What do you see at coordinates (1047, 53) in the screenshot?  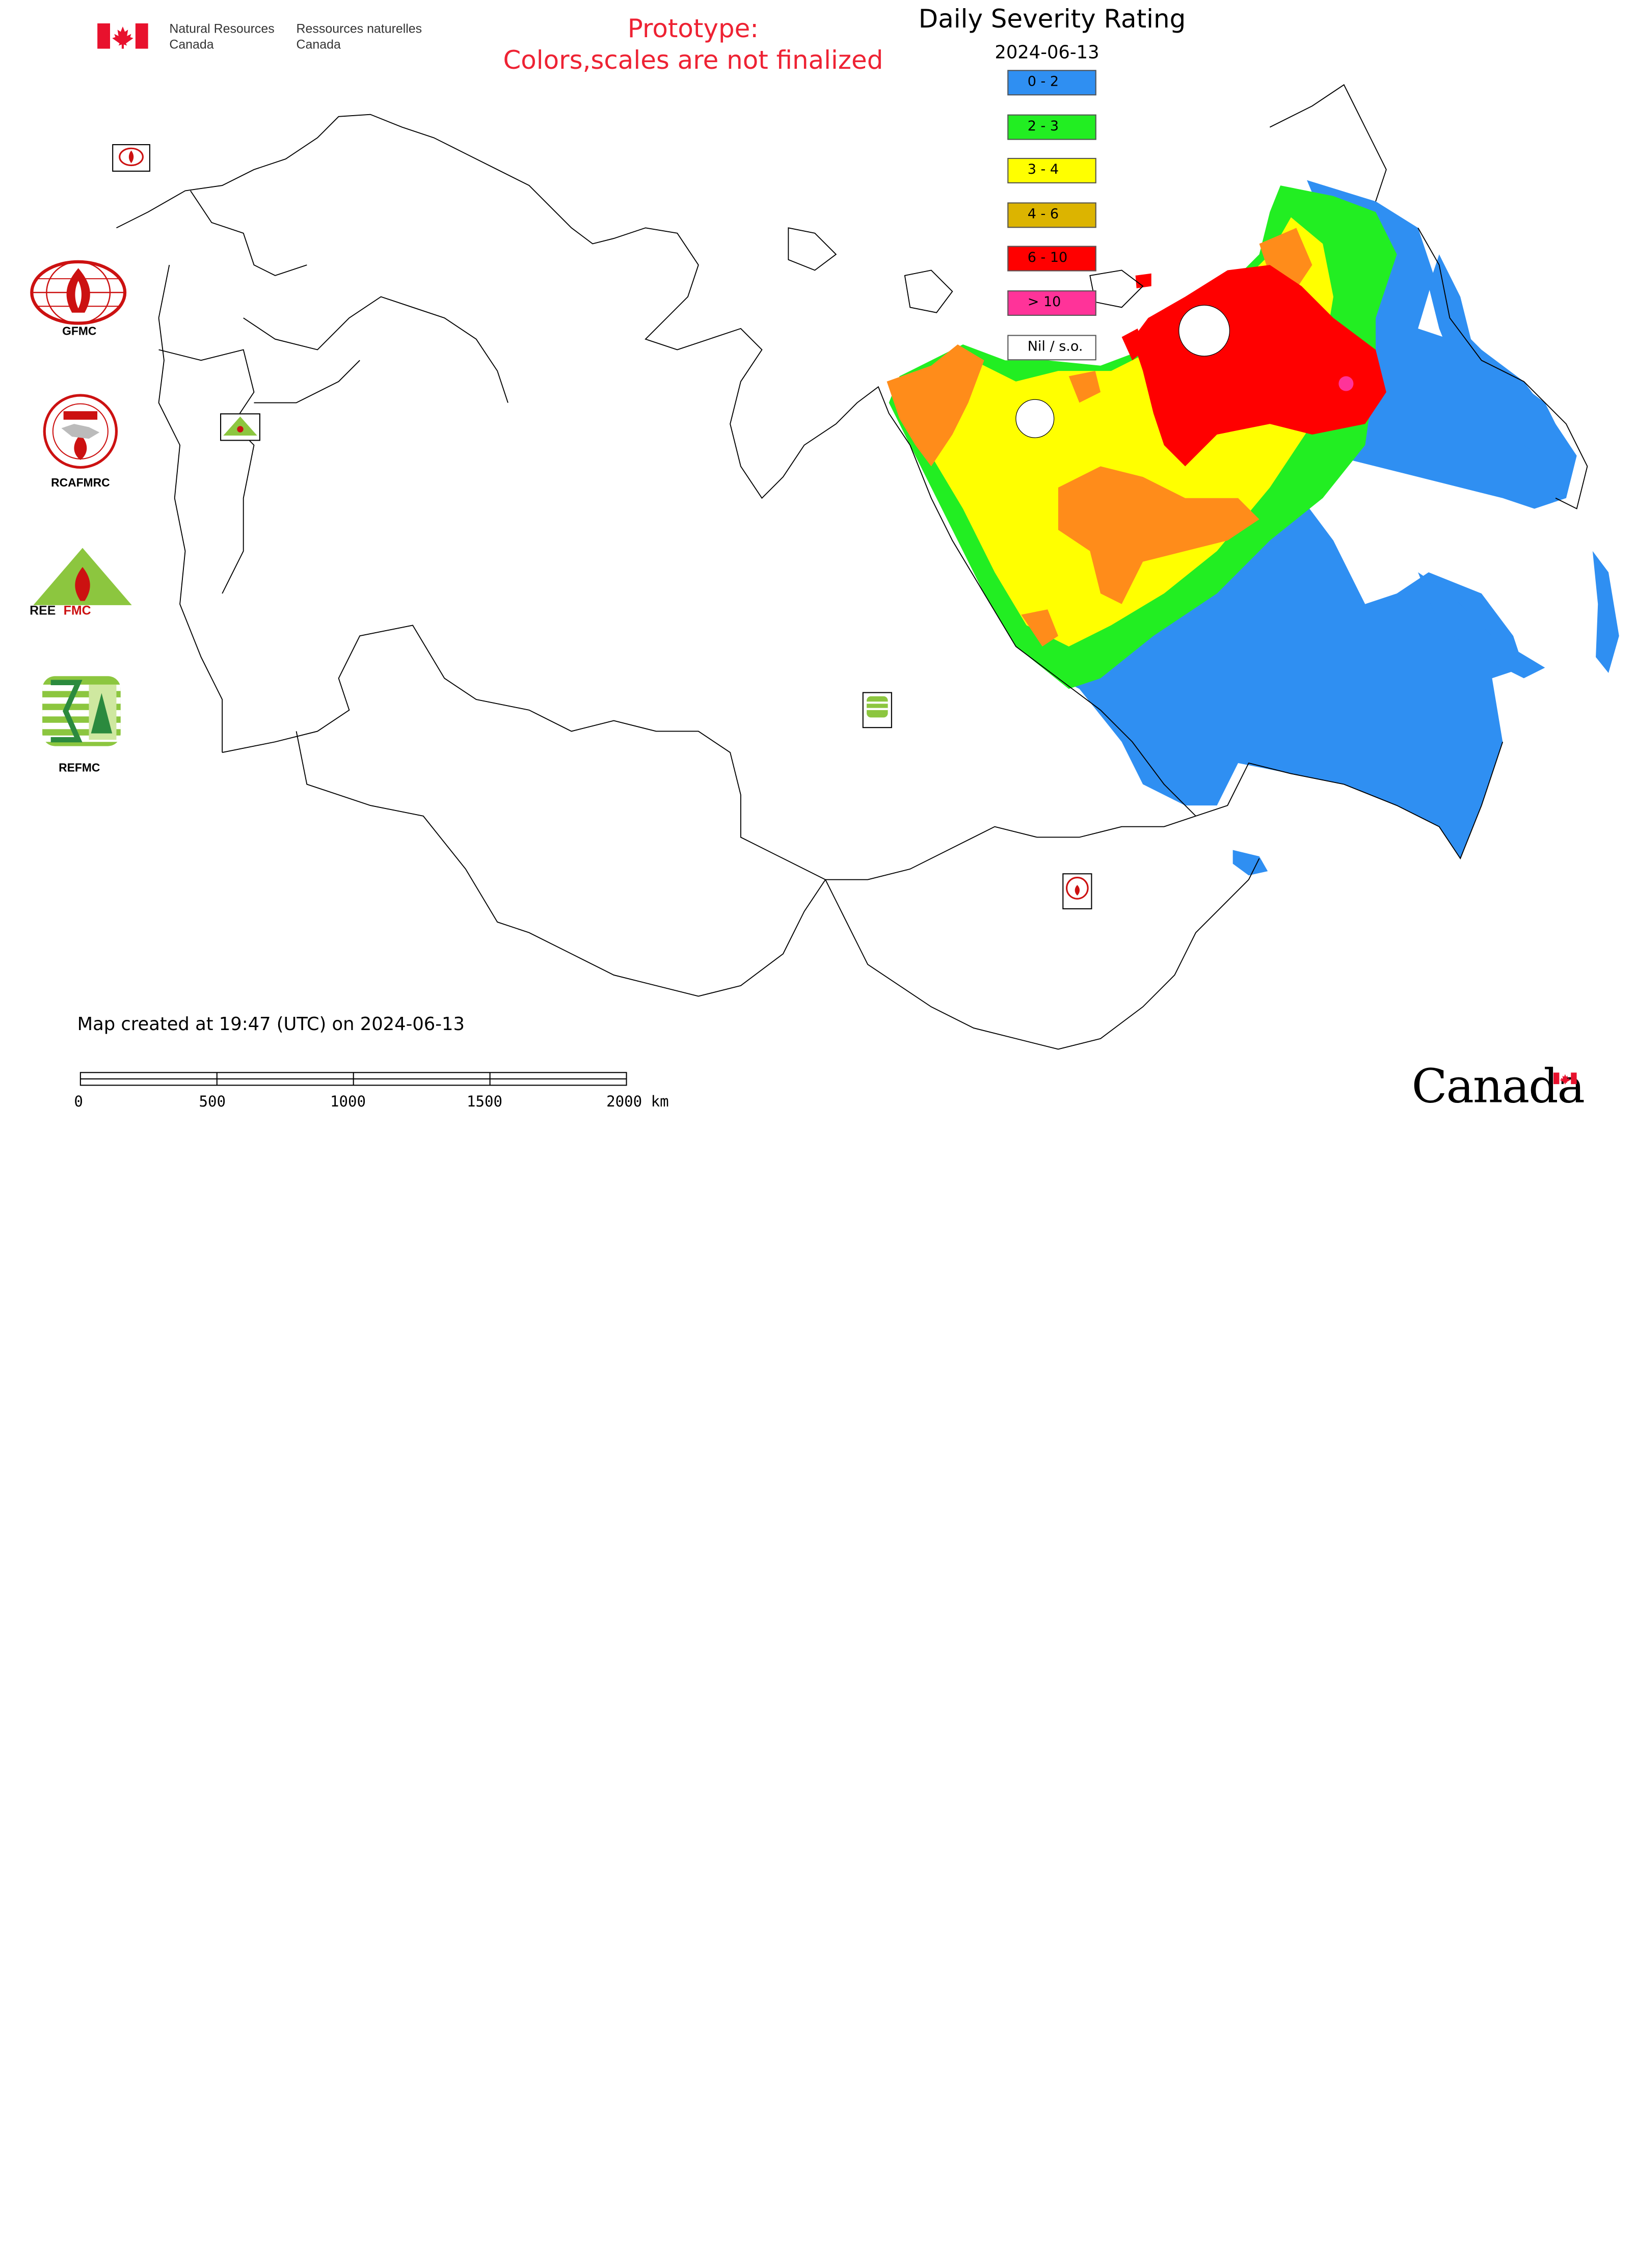 I see `map-date: 2024-06-13` at bounding box center [1047, 53].